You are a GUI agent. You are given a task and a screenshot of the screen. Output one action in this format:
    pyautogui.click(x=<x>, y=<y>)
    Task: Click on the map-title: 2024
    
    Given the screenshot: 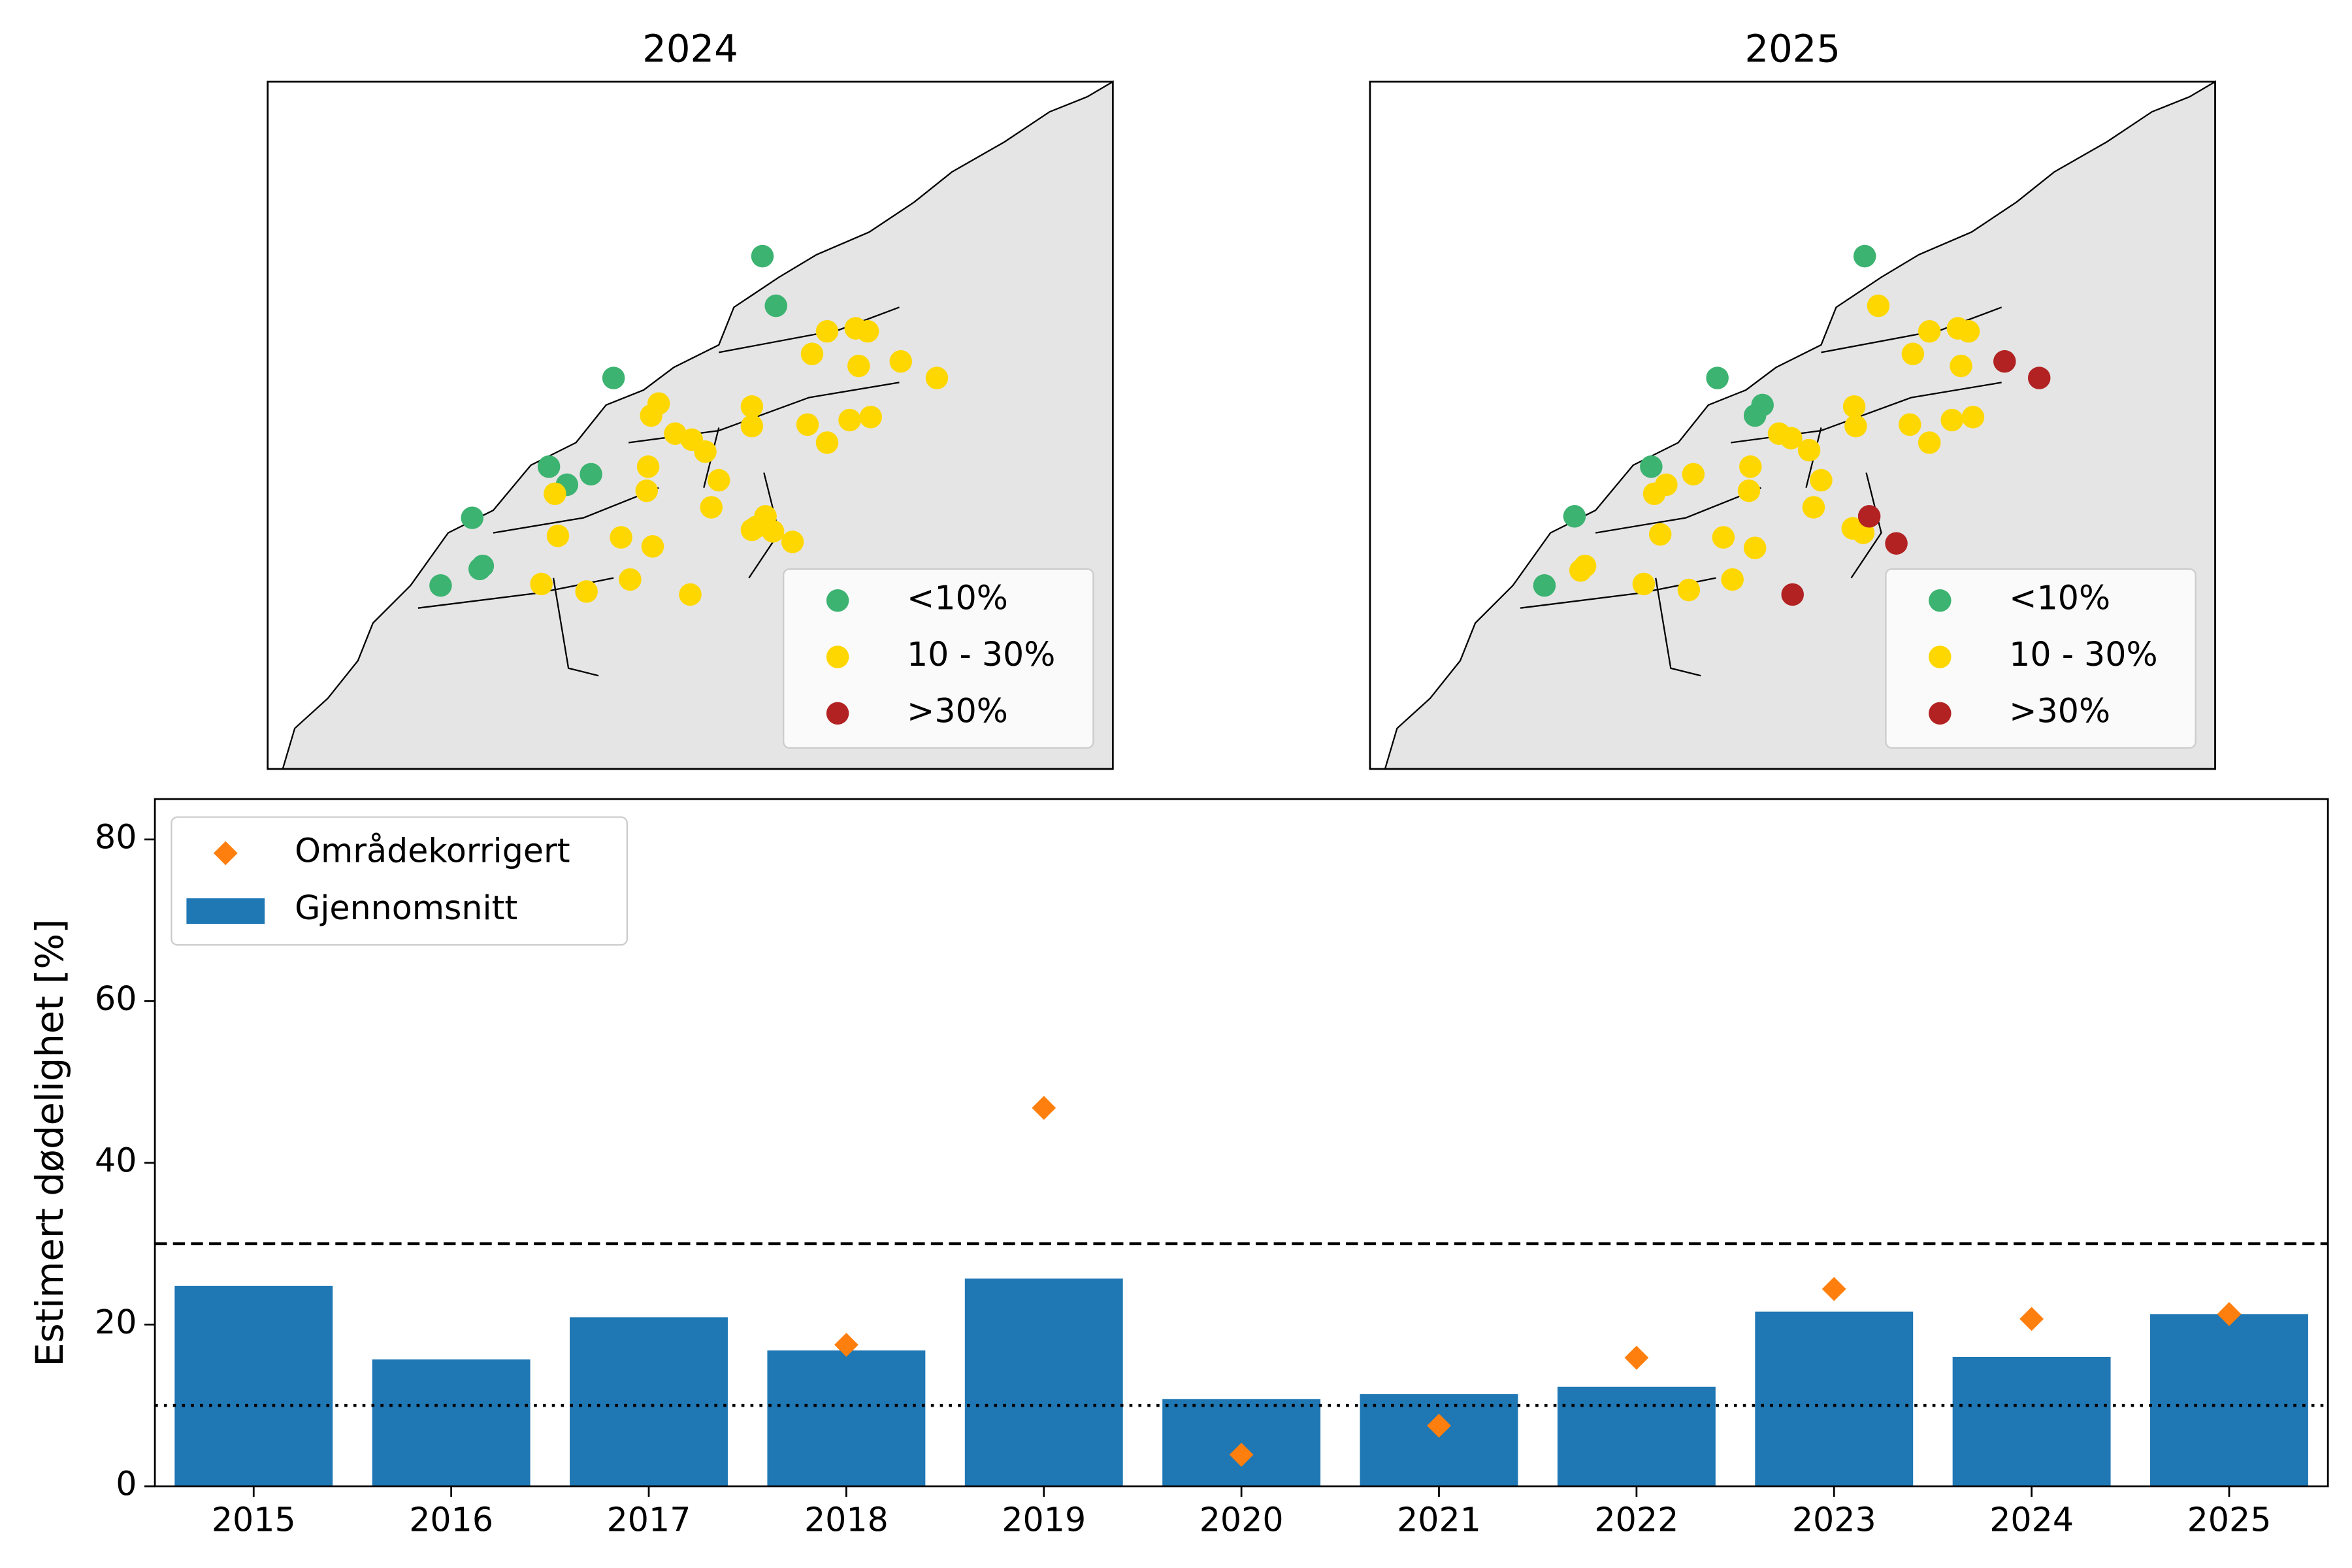 What is the action you would take?
    pyautogui.click(x=690, y=49)
    